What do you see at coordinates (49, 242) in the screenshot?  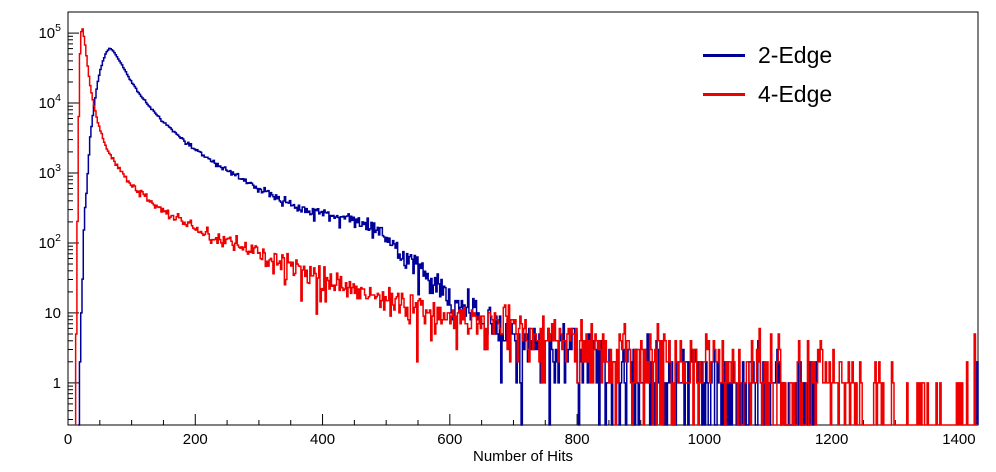 I see `svg-text: 10²` at bounding box center [49, 242].